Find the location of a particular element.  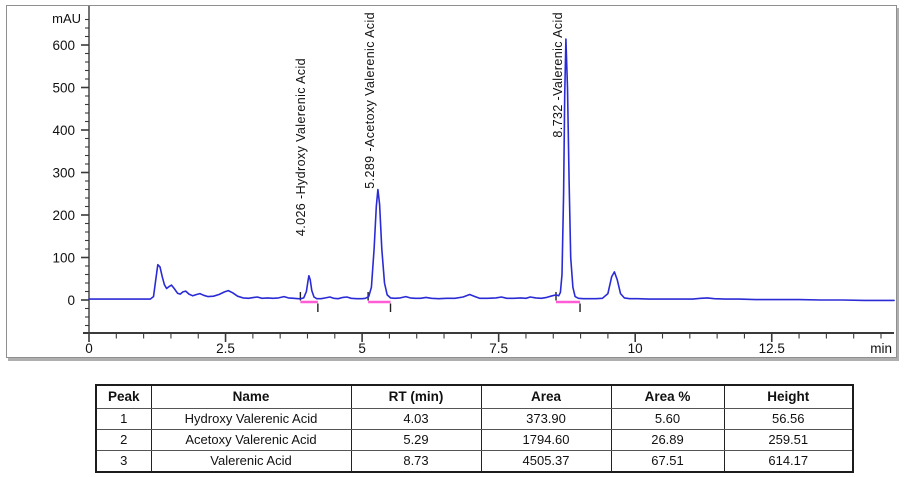

x-axis-unit-label: min is located at coordinates (881, 348).